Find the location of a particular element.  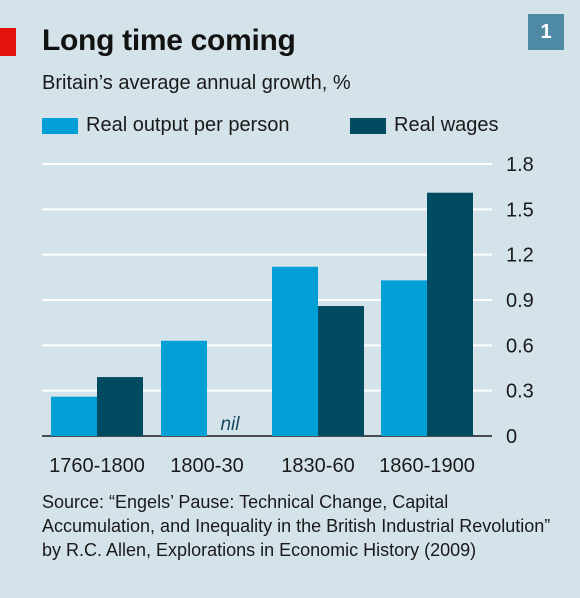

x-tick-label: 1830-60 is located at coordinates (317, 466).